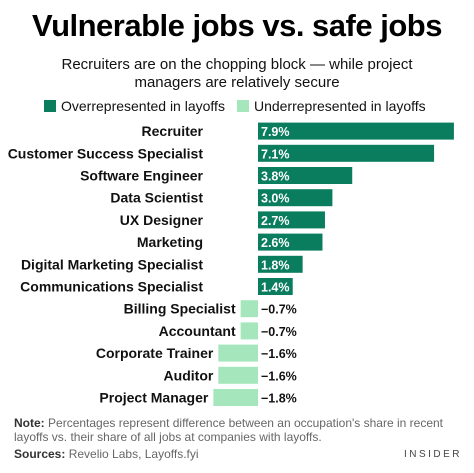 The width and height of the screenshot is (474, 473). Describe the element at coordinates (279, 399) in the screenshot. I see `value-label: −1.8%` at that location.